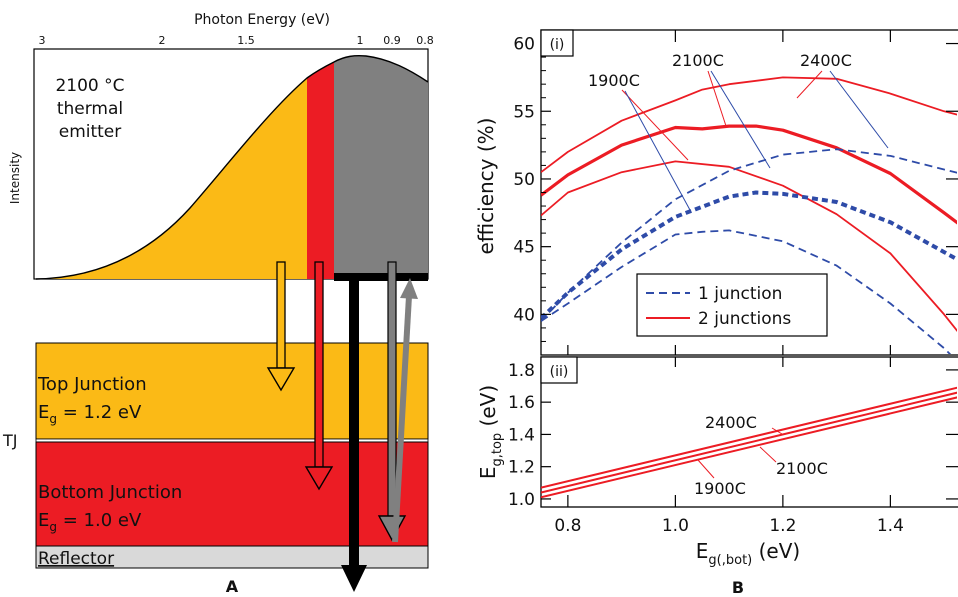 This screenshot has height=597, width=958. What do you see at coordinates (744, 319) in the screenshot?
I see `legend-label-2-junctions: 2 junctions` at bounding box center [744, 319].